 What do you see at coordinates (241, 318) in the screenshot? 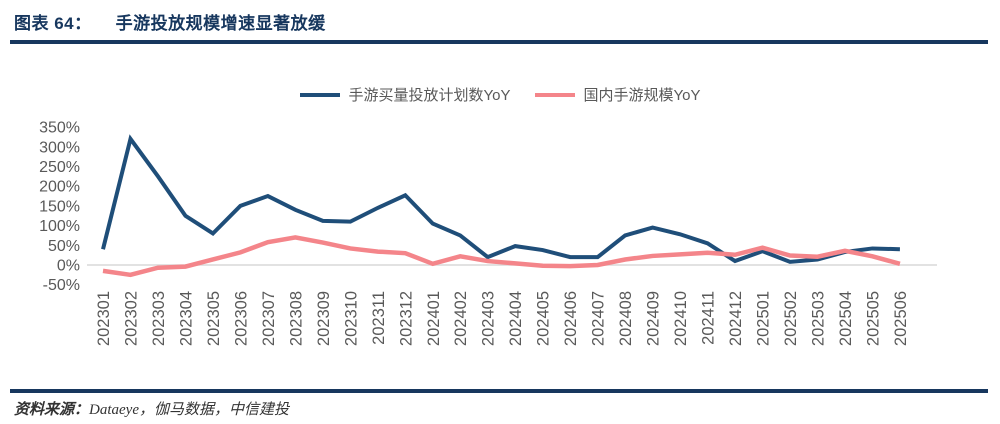
I see `x-tick-label: 202306` at bounding box center [241, 318].